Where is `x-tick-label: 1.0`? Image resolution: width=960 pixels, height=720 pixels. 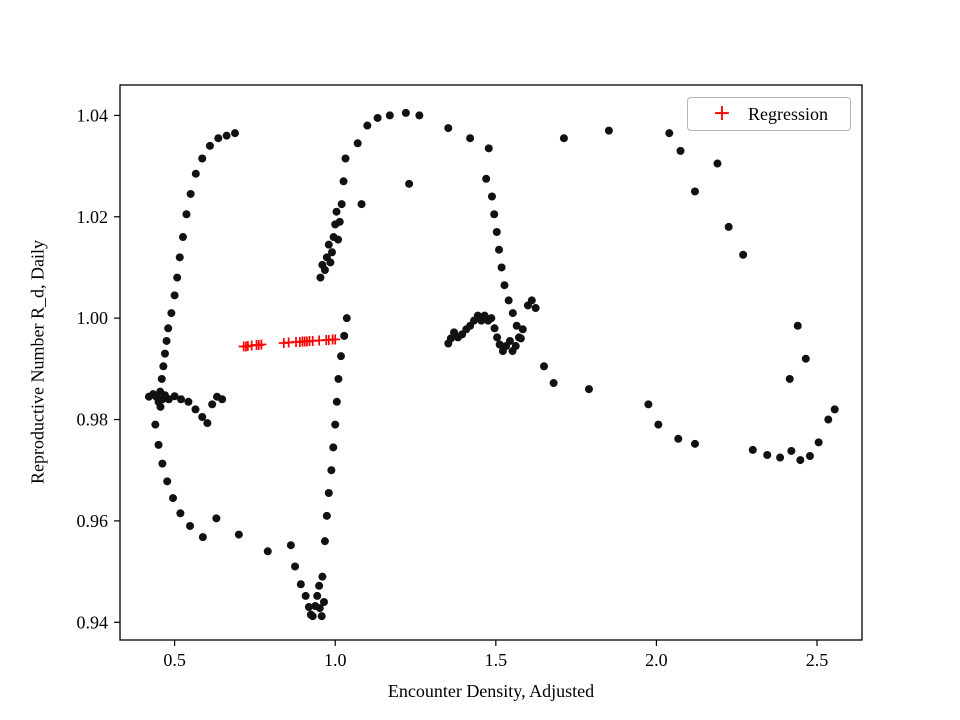
x-tick-label: 1.0 is located at coordinates (335, 660).